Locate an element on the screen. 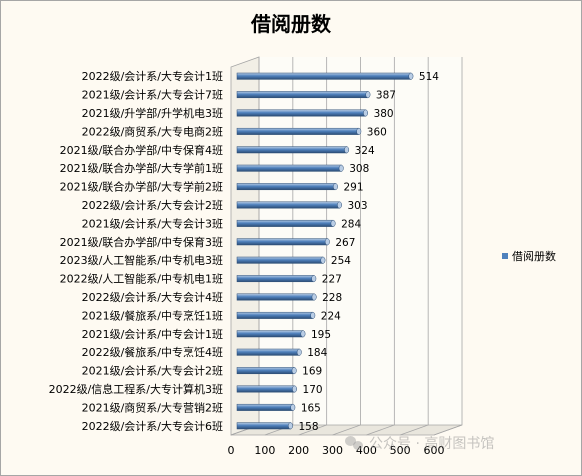  category-label: 2021级/商贸系/大专营销2班 is located at coordinates (152, 407).